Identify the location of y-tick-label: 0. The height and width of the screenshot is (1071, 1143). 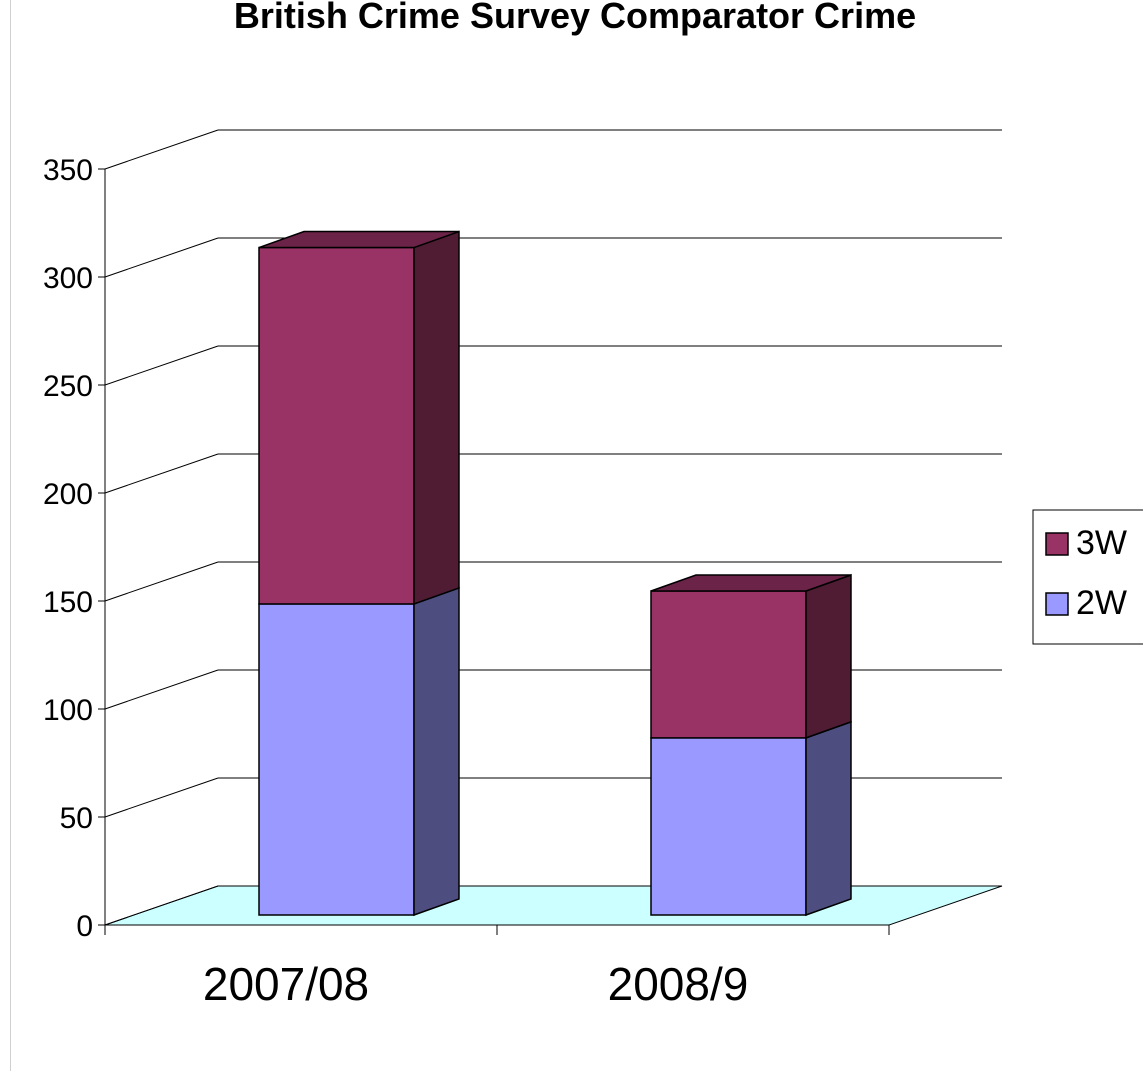
(84, 926).